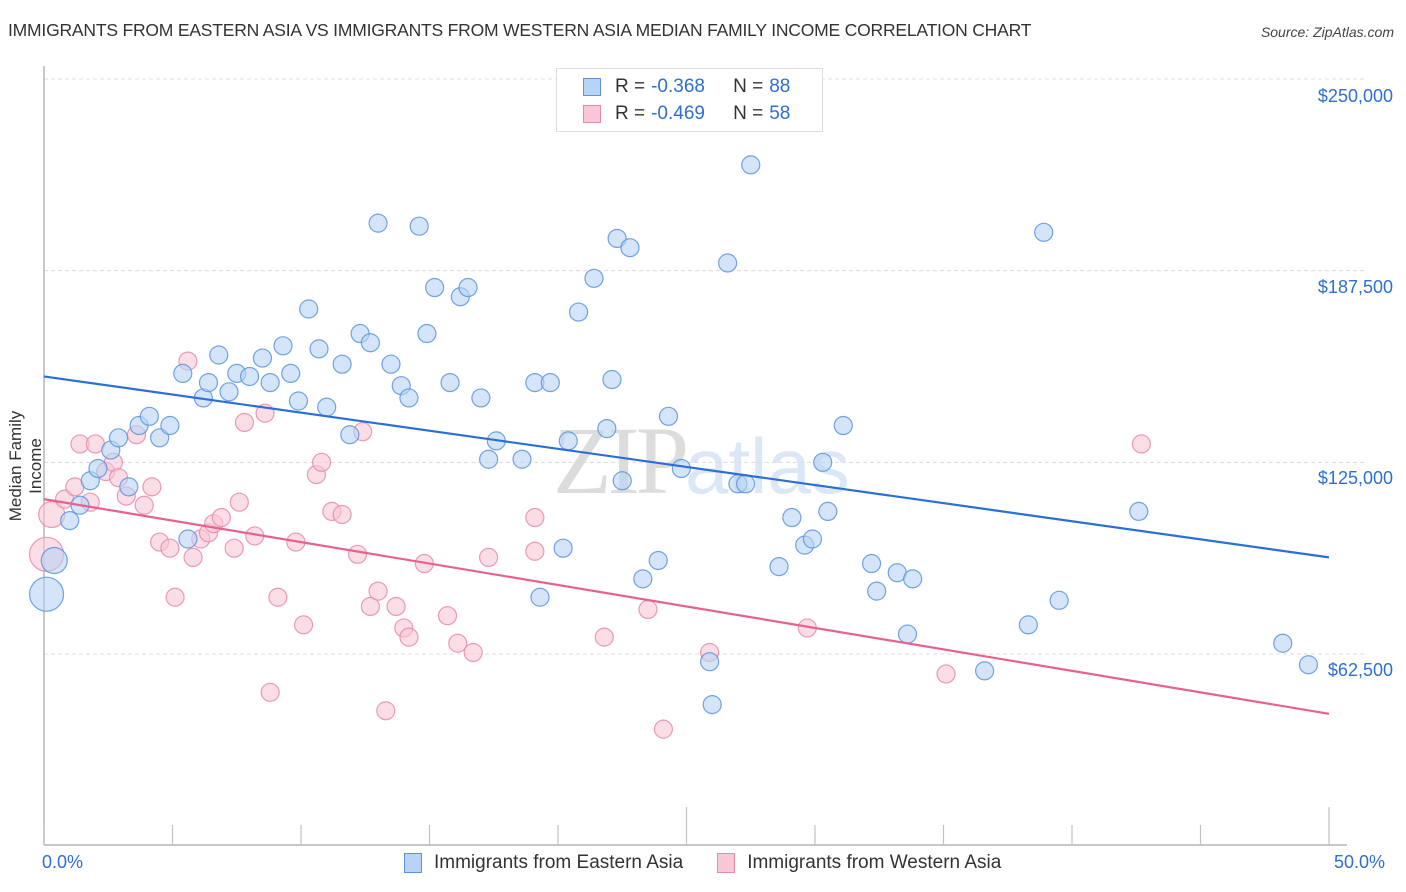 This screenshot has height=892, width=1406. What do you see at coordinates (874, 862) in the screenshot?
I see `legend-label: Immigrants from Western Asia` at bounding box center [874, 862].